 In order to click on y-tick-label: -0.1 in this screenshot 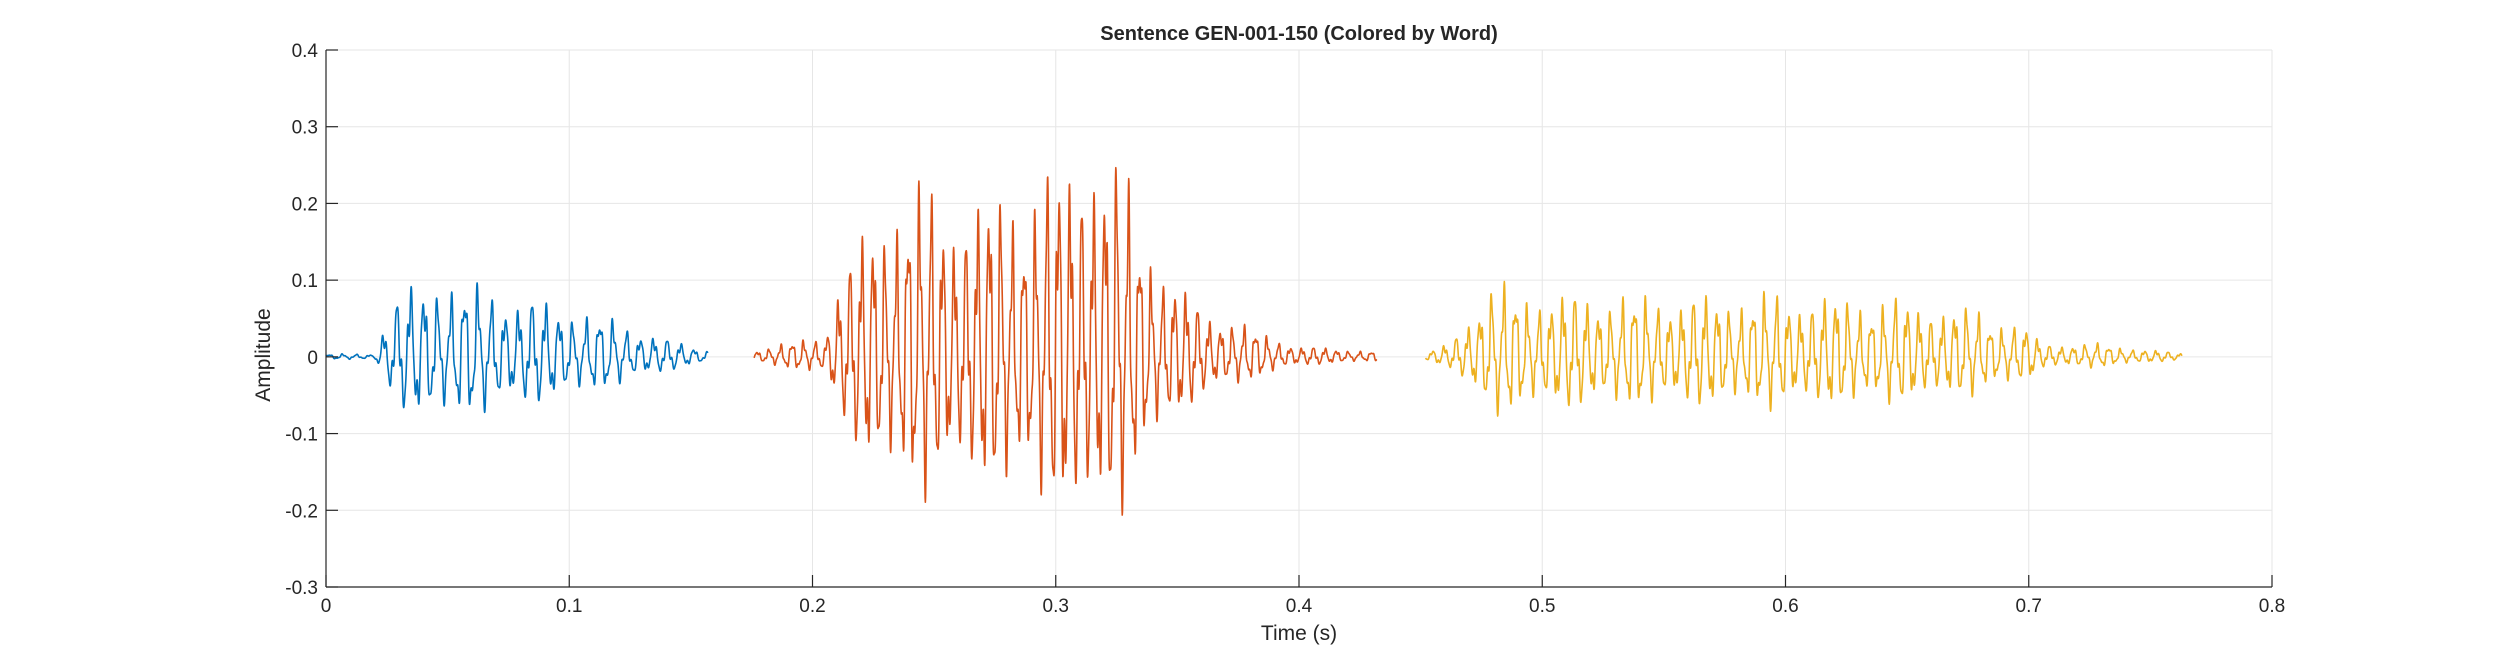, I will do `click(301, 435)`.